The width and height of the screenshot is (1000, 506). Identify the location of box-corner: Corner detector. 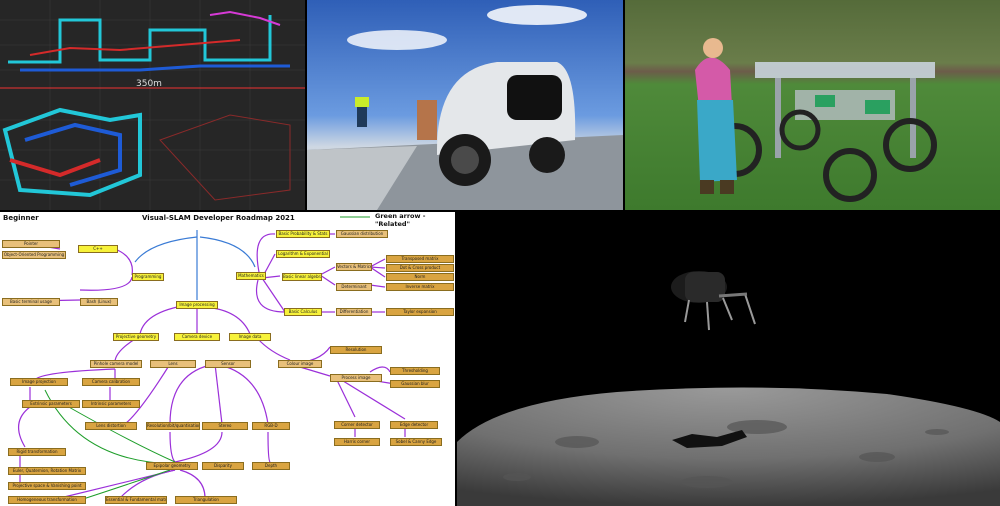
(357, 425).